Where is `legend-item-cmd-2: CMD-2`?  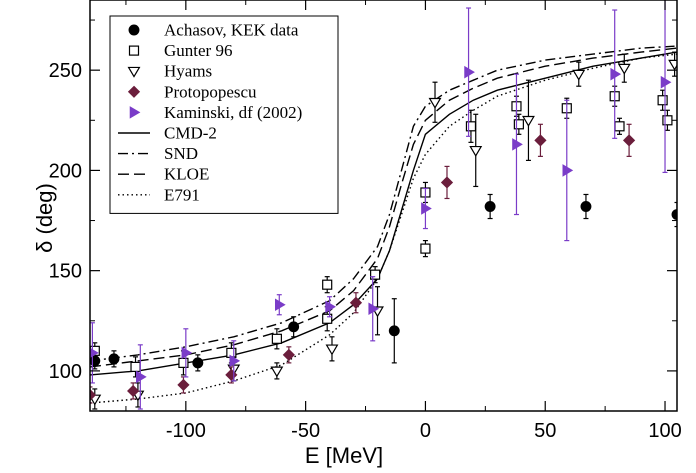 legend-item-cmd-2: CMD-2 is located at coordinates (167, 133).